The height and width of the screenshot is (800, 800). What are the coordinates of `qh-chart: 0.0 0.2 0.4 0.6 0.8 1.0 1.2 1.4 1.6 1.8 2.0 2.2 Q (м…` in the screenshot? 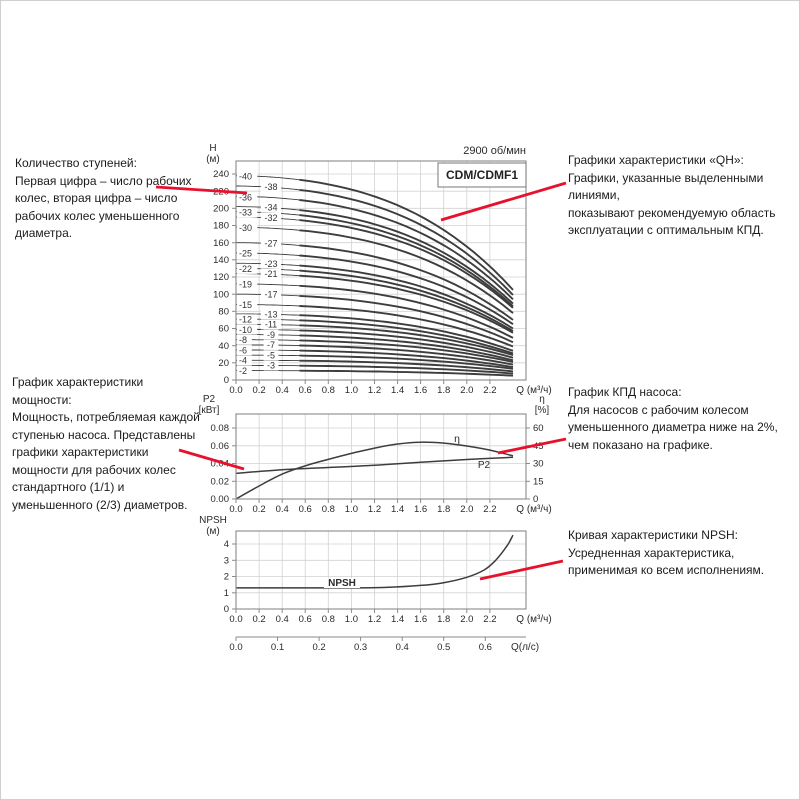 It's located at (378, 269).